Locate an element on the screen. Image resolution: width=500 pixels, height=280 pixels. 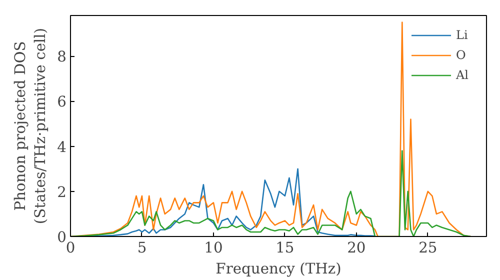
x-tick-label: 15 is located at coordinates (285, 248).